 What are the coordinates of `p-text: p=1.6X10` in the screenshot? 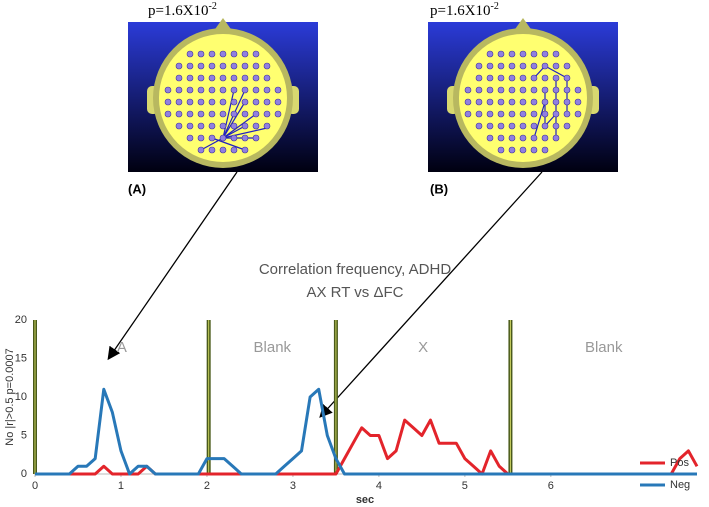 It's located at (178, 11).